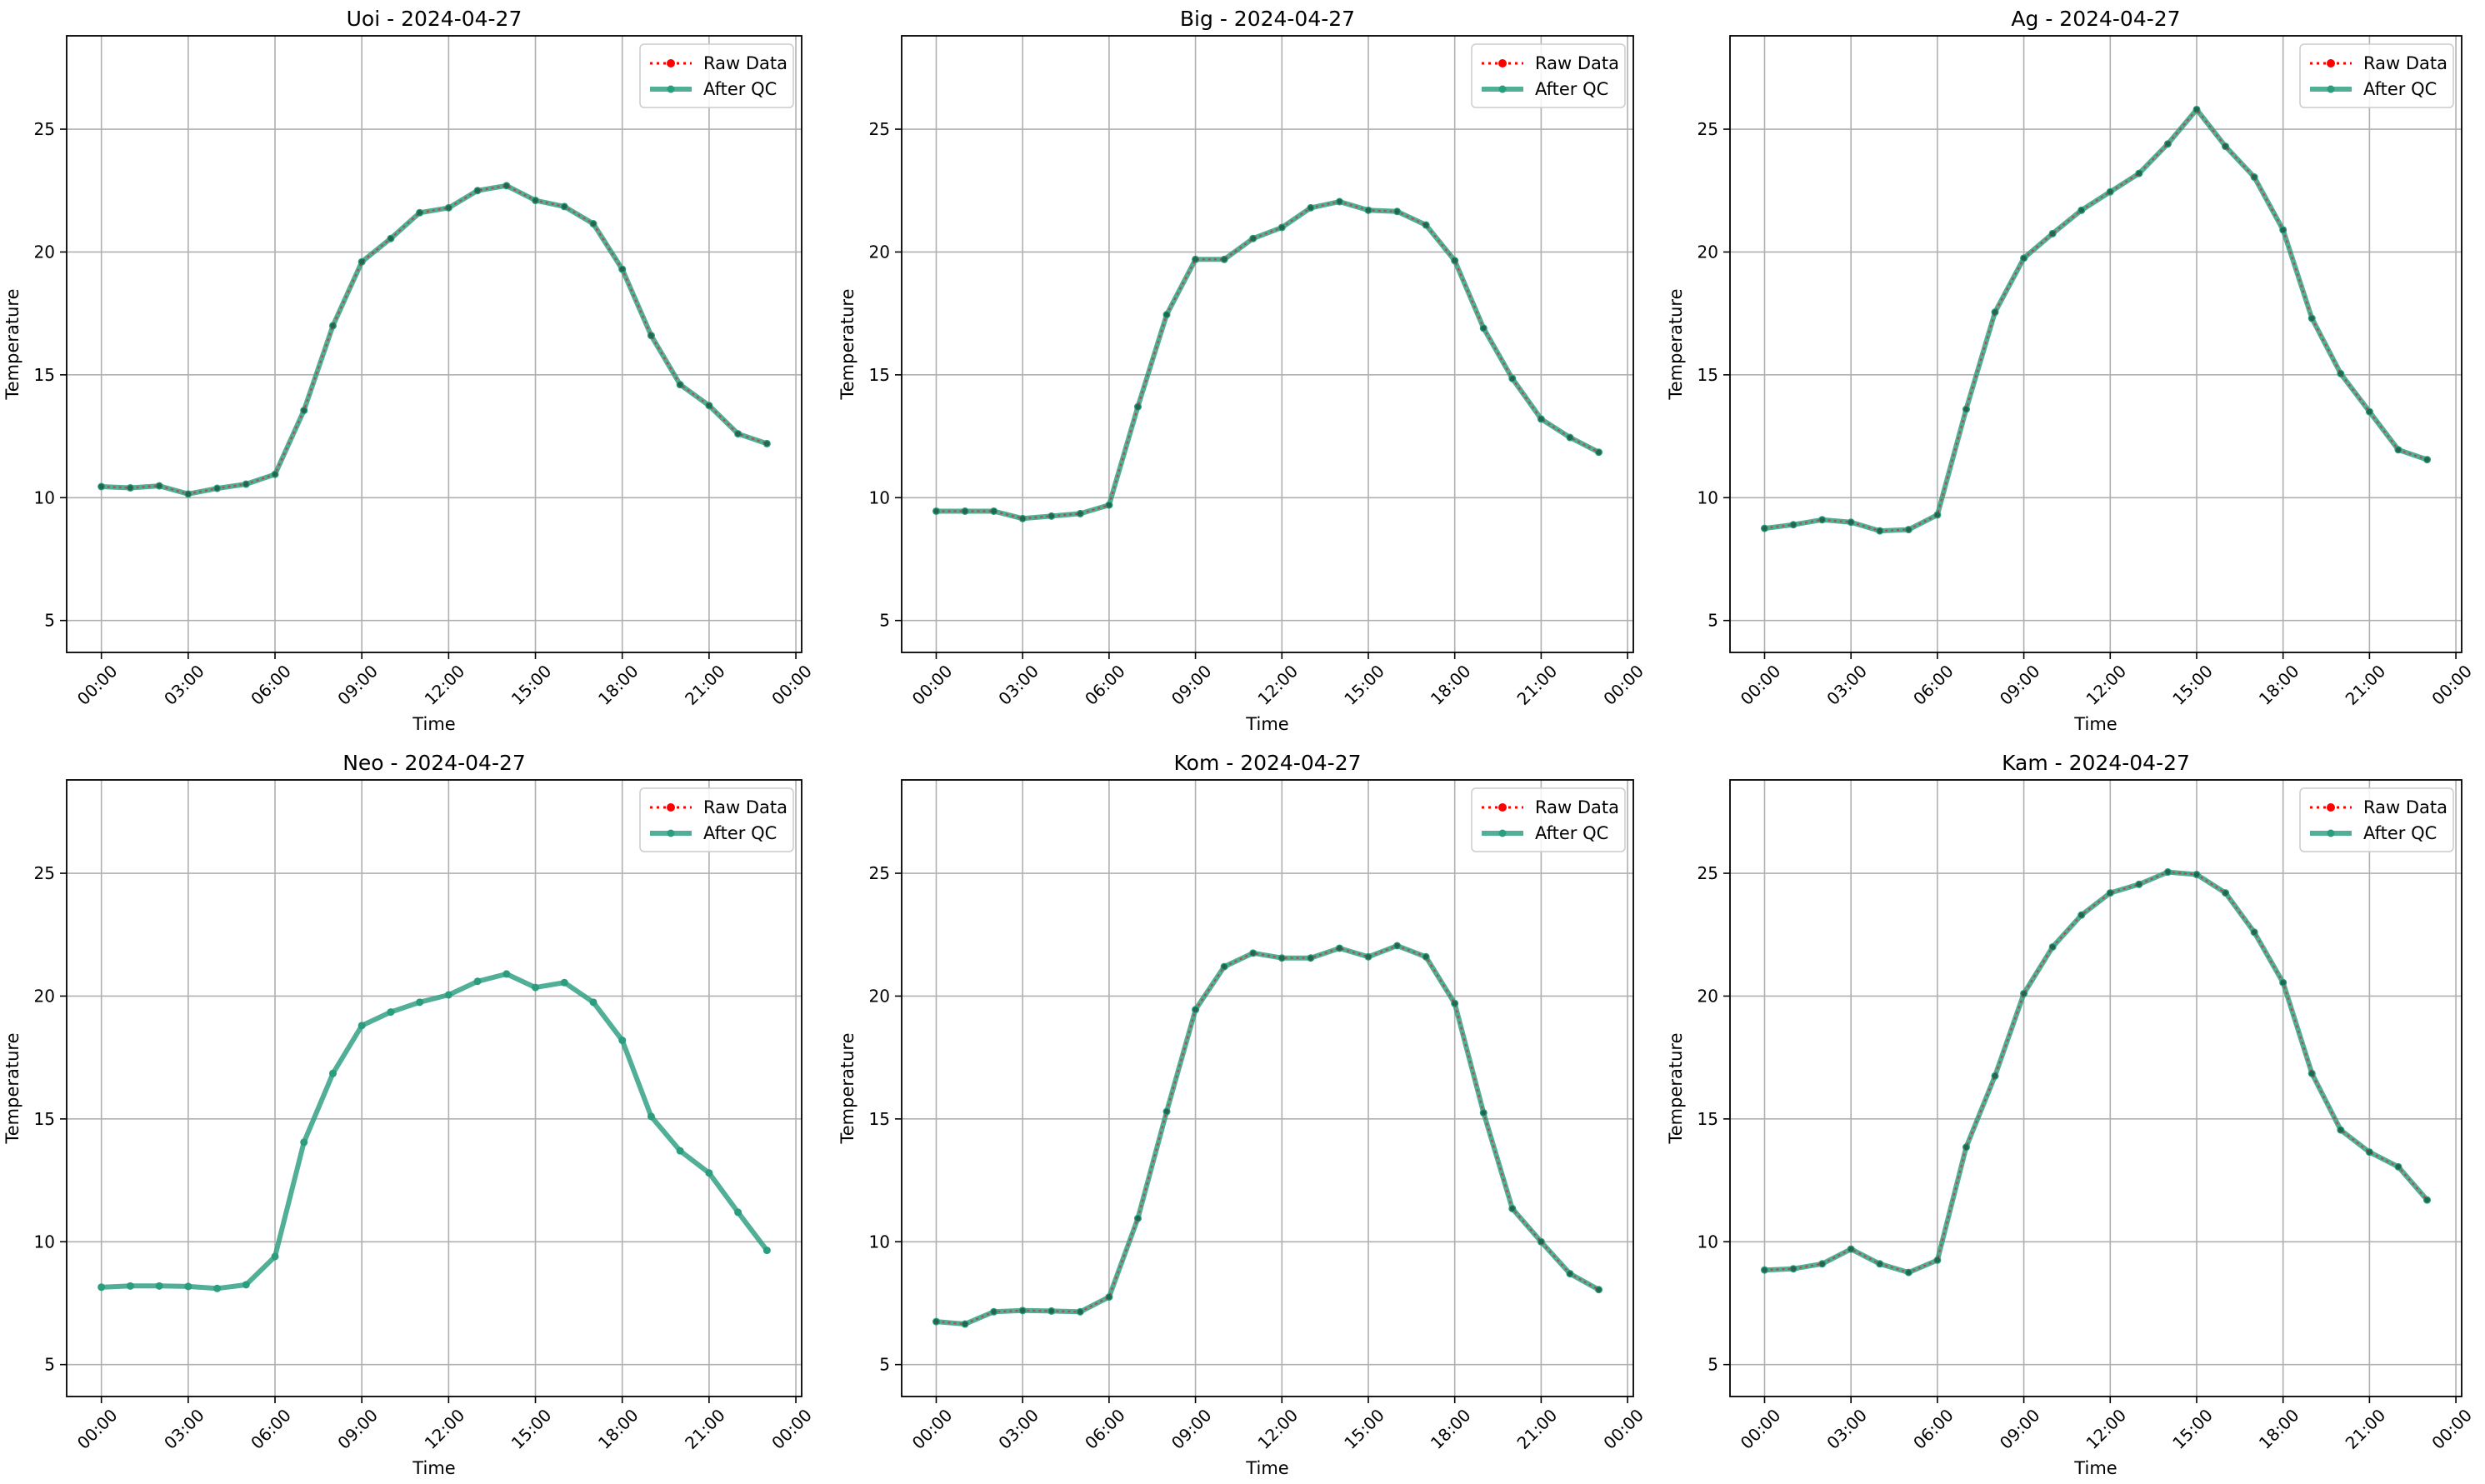 The image size is (2485, 1484). Describe the element at coordinates (879, 996) in the screenshot. I see `y-tick-label: 20` at that location.